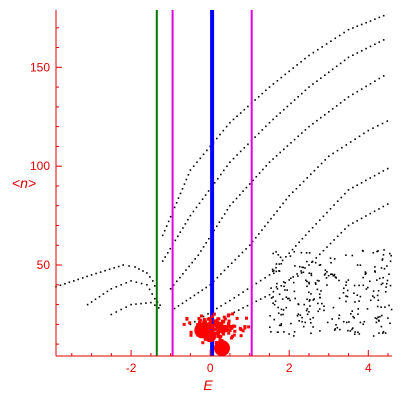  What do you see at coordinates (116, 312) in the screenshot?
I see `band-2-point` at bounding box center [116, 312].